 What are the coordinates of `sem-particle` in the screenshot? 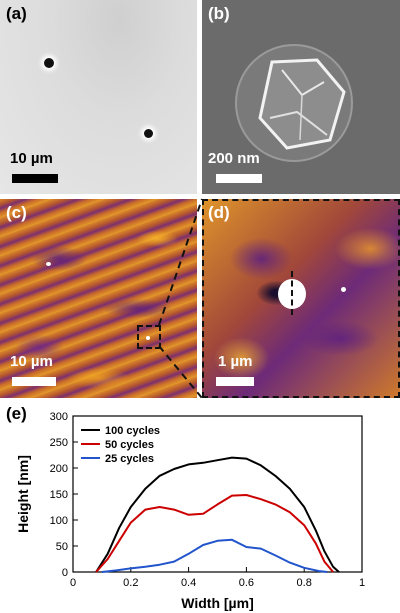 It's located at (294, 103).